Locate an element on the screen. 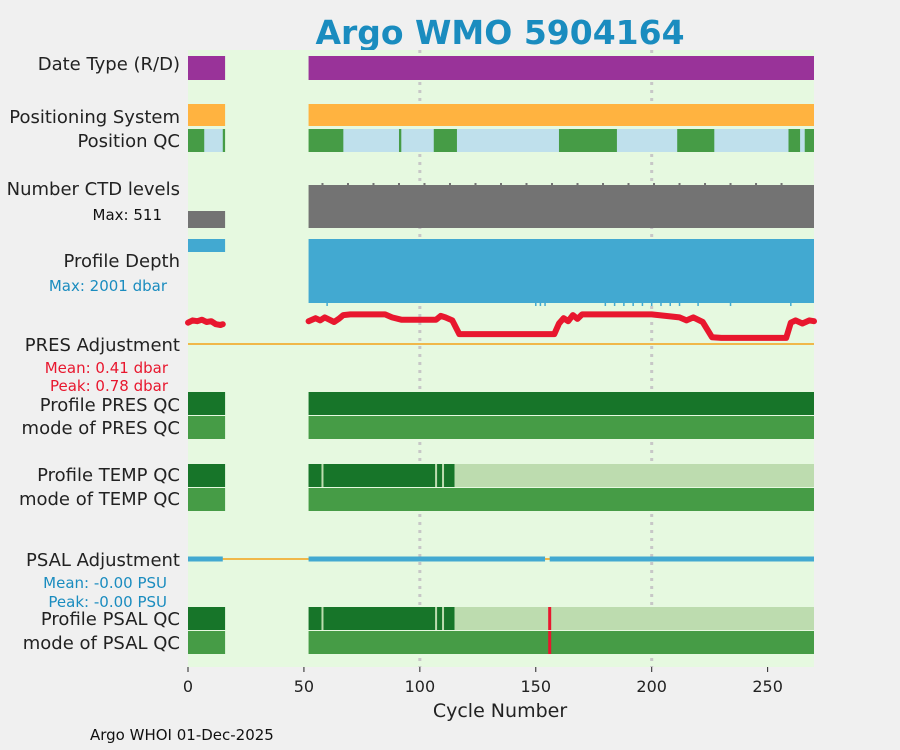  label-profile-psal-qc: Profile PSAL QC is located at coordinates (110, 619).